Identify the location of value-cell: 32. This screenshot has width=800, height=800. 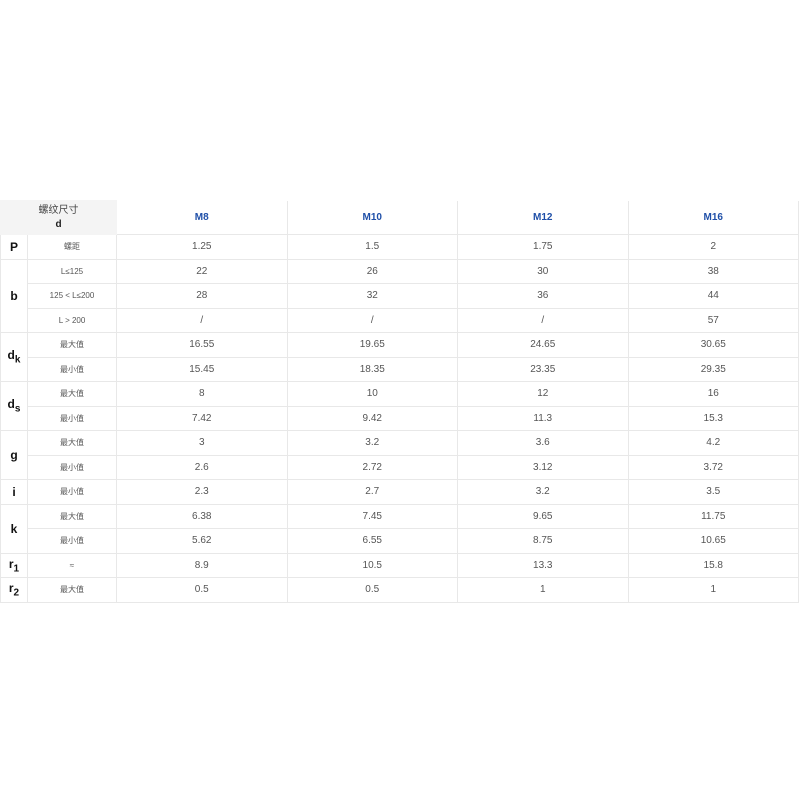
(372, 296).